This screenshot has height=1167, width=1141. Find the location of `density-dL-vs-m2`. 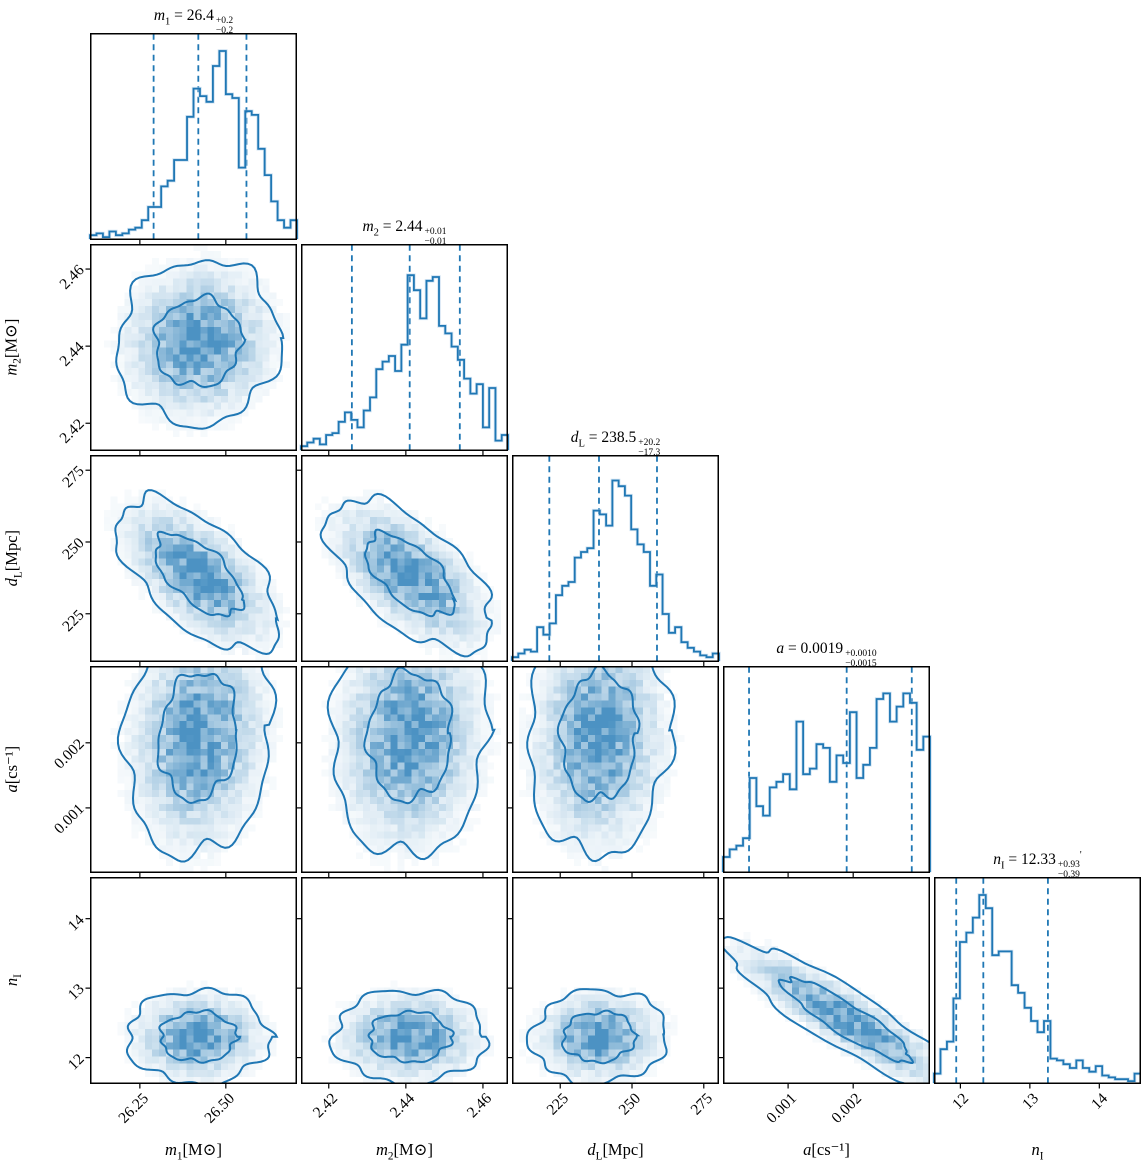

density-dL-vs-m2 is located at coordinates (402, 561).